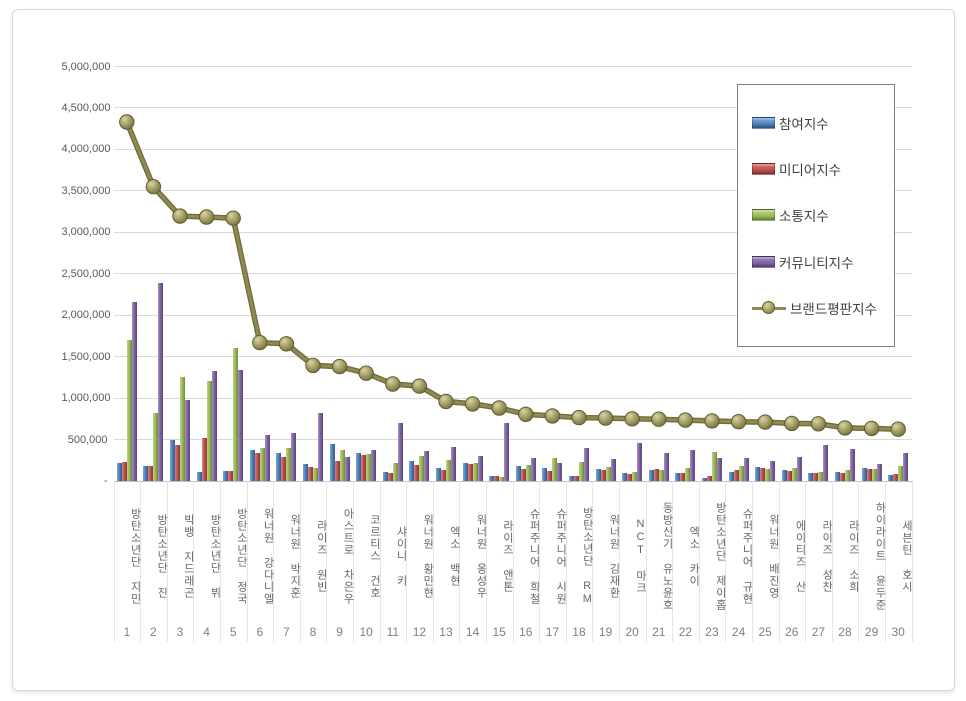 This screenshot has height=701, width=966. I want to click on legend-item: 참여지수, so click(823, 123).